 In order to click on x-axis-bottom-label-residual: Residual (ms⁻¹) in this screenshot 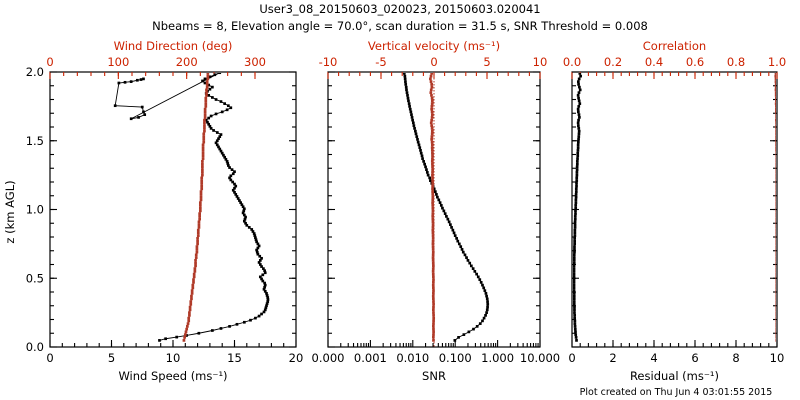, I will do `click(674, 376)`.